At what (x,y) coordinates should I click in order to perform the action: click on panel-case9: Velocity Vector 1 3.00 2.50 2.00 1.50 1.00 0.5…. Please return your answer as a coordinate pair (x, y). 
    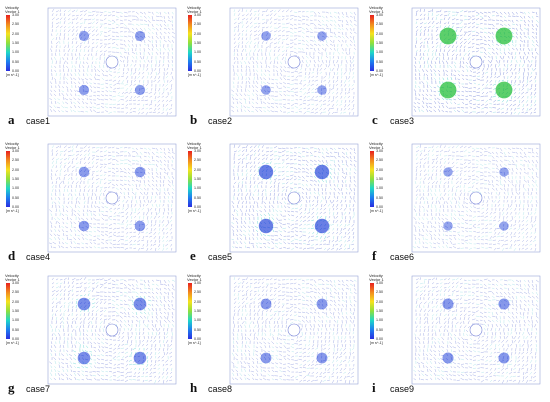
    Looking at the image, I should click on (457, 335).